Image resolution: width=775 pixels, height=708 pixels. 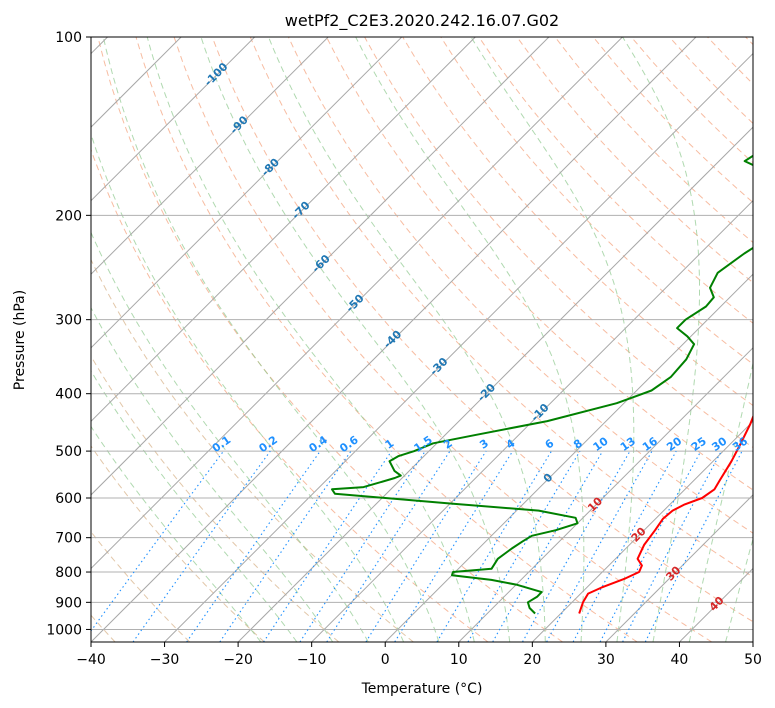 I want to click on x-tick-label: −20, so click(x=238, y=660).